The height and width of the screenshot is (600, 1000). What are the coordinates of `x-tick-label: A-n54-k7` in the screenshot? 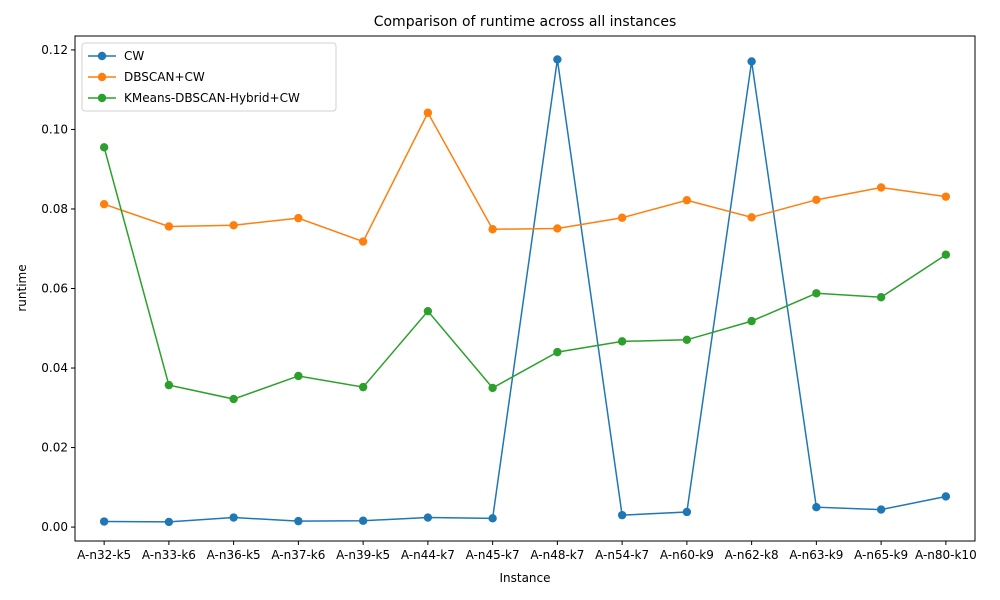 It's located at (622, 555).